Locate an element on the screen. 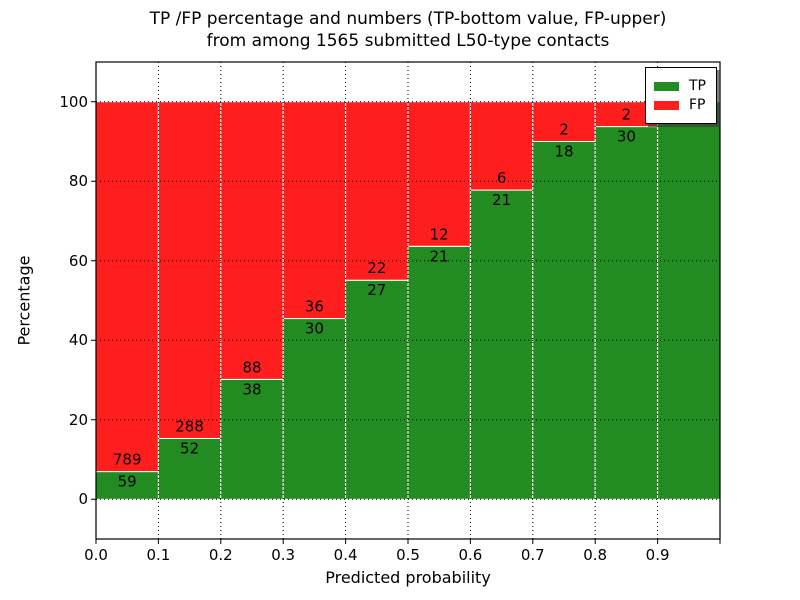 Image resolution: width=800 pixels, height=600 pixels. tp-count-label: 38 is located at coordinates (251, 389).